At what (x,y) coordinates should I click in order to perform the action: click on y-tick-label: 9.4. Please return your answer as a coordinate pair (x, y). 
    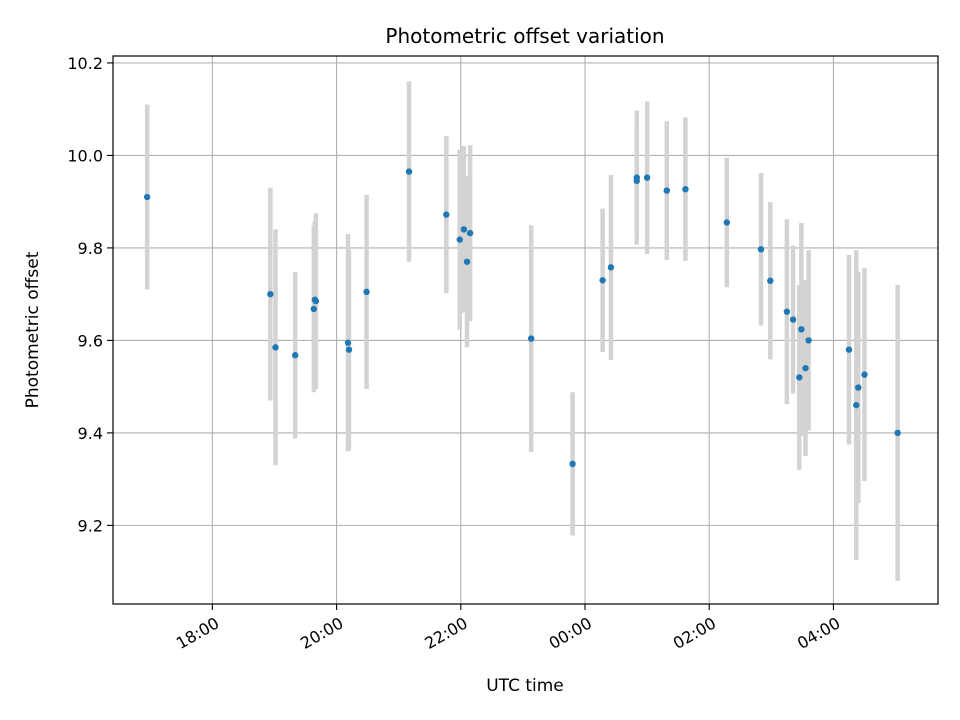
    Looking at the image, I should click on (90, 433).